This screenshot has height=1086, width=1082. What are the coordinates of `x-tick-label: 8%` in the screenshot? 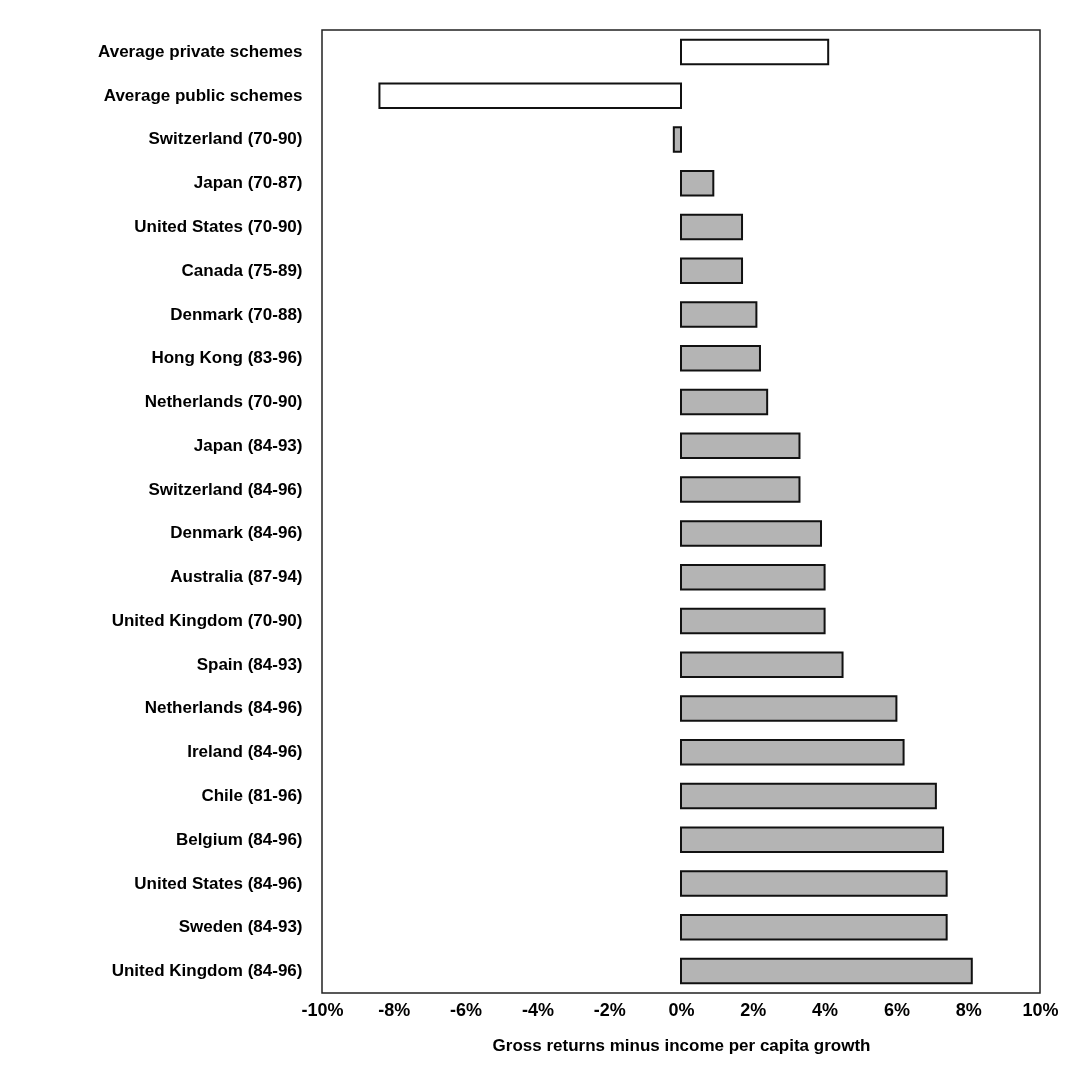 It's located at (968, 1009).